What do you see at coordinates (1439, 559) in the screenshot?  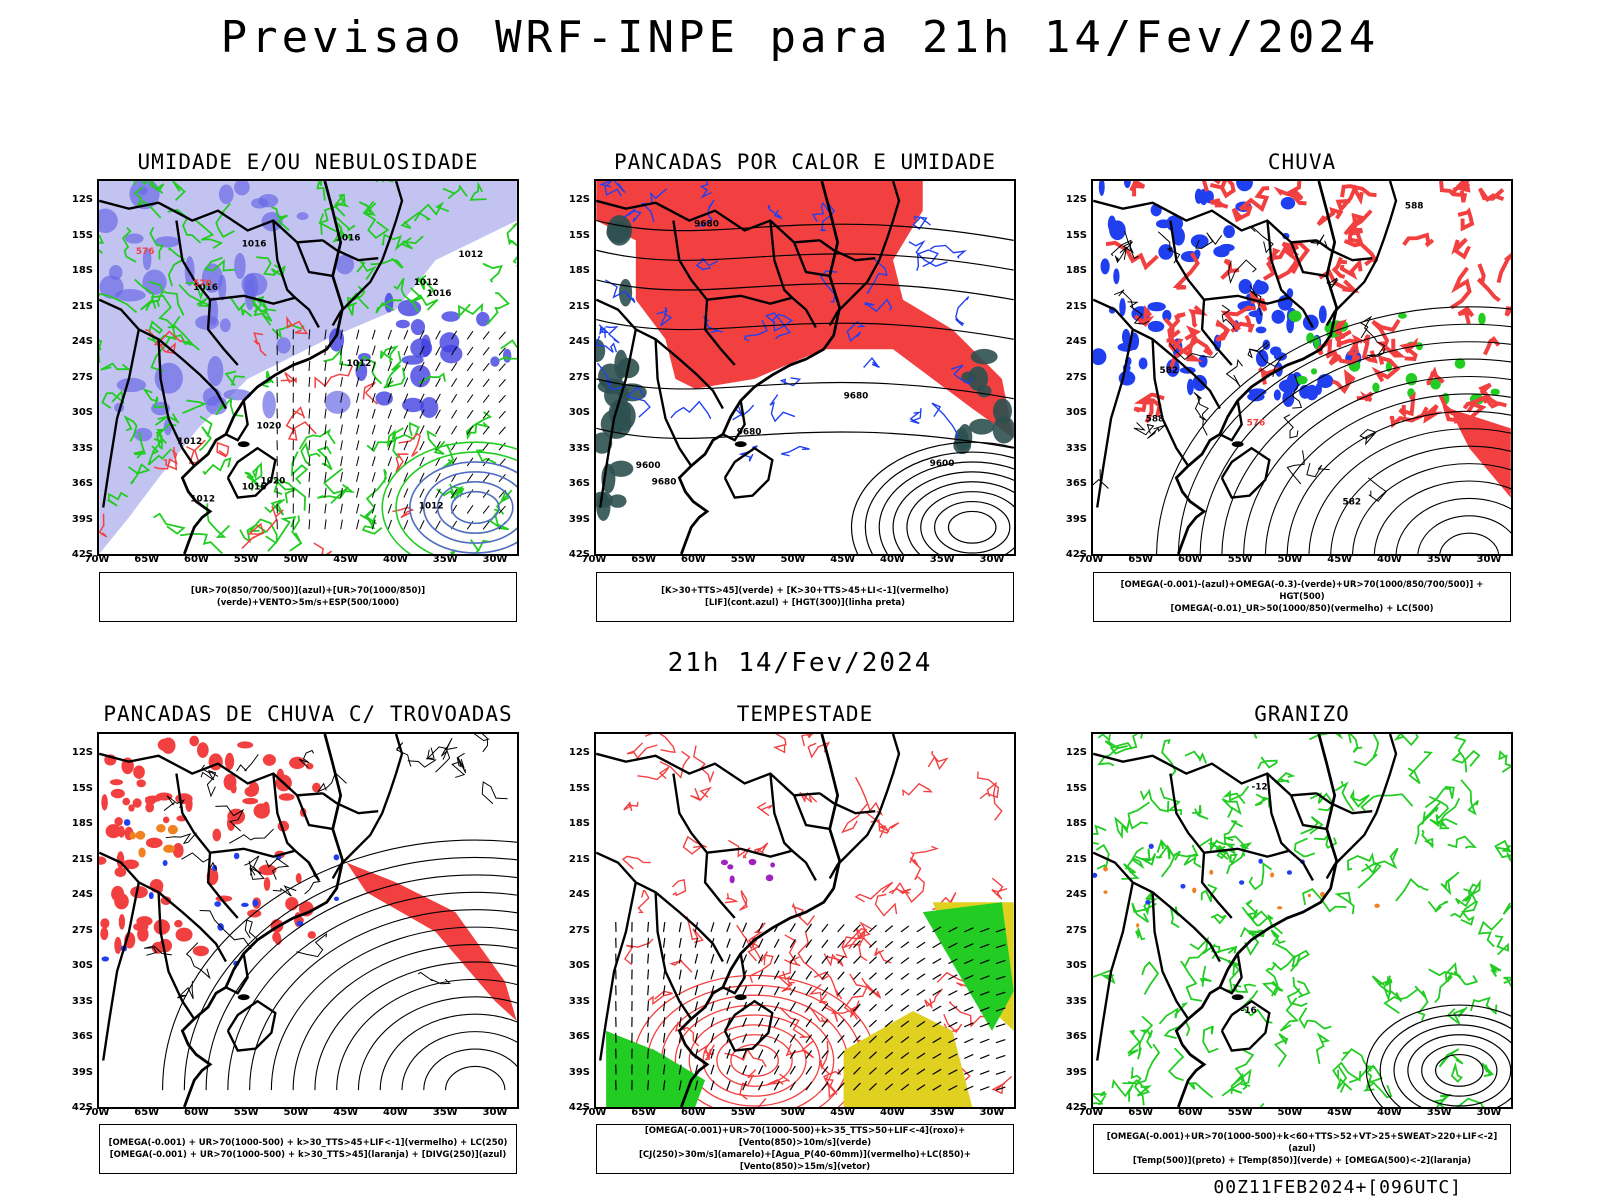 I see `lon-label: 35W` at bounding box center [1439, 559].